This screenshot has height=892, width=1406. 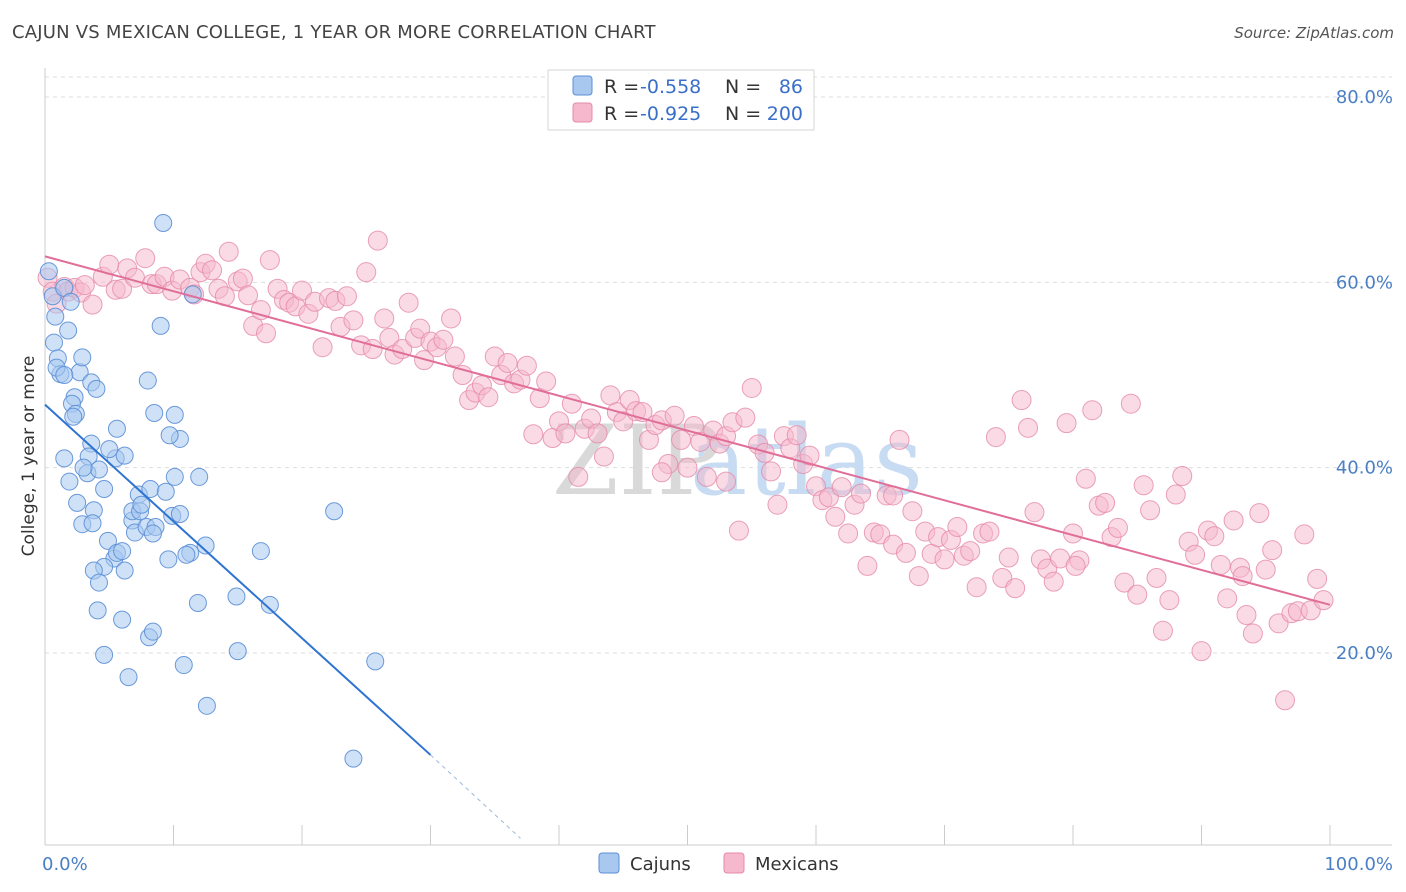 I want to click on legend-r-label-mexicans: R =, so click(x=621, y=114).